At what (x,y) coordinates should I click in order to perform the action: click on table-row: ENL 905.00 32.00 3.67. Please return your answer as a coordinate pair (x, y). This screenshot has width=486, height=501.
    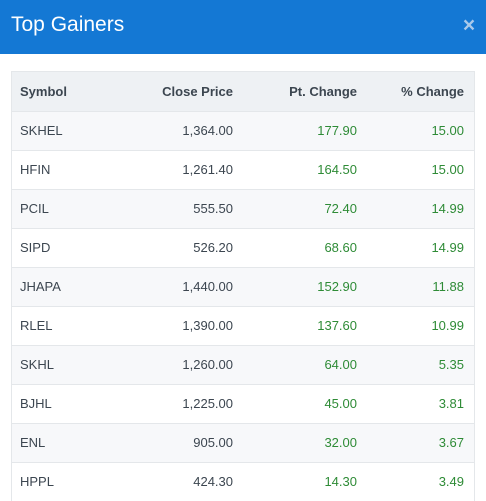
    Looking at the image, I should click on (243, 442).